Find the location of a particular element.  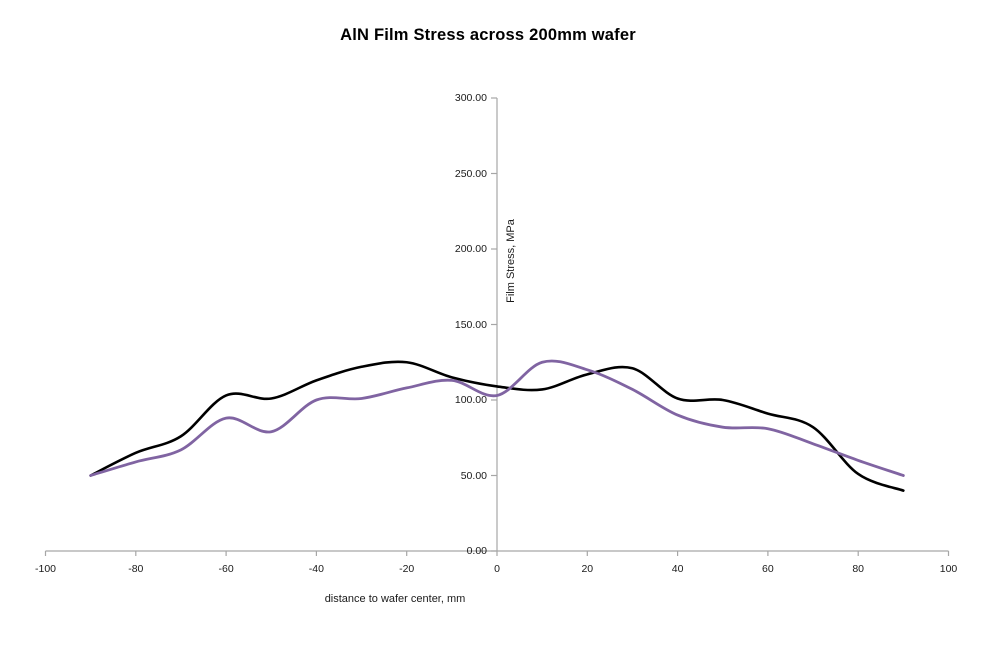

x-tick-label: 80 is located at coordinates (858, 569).